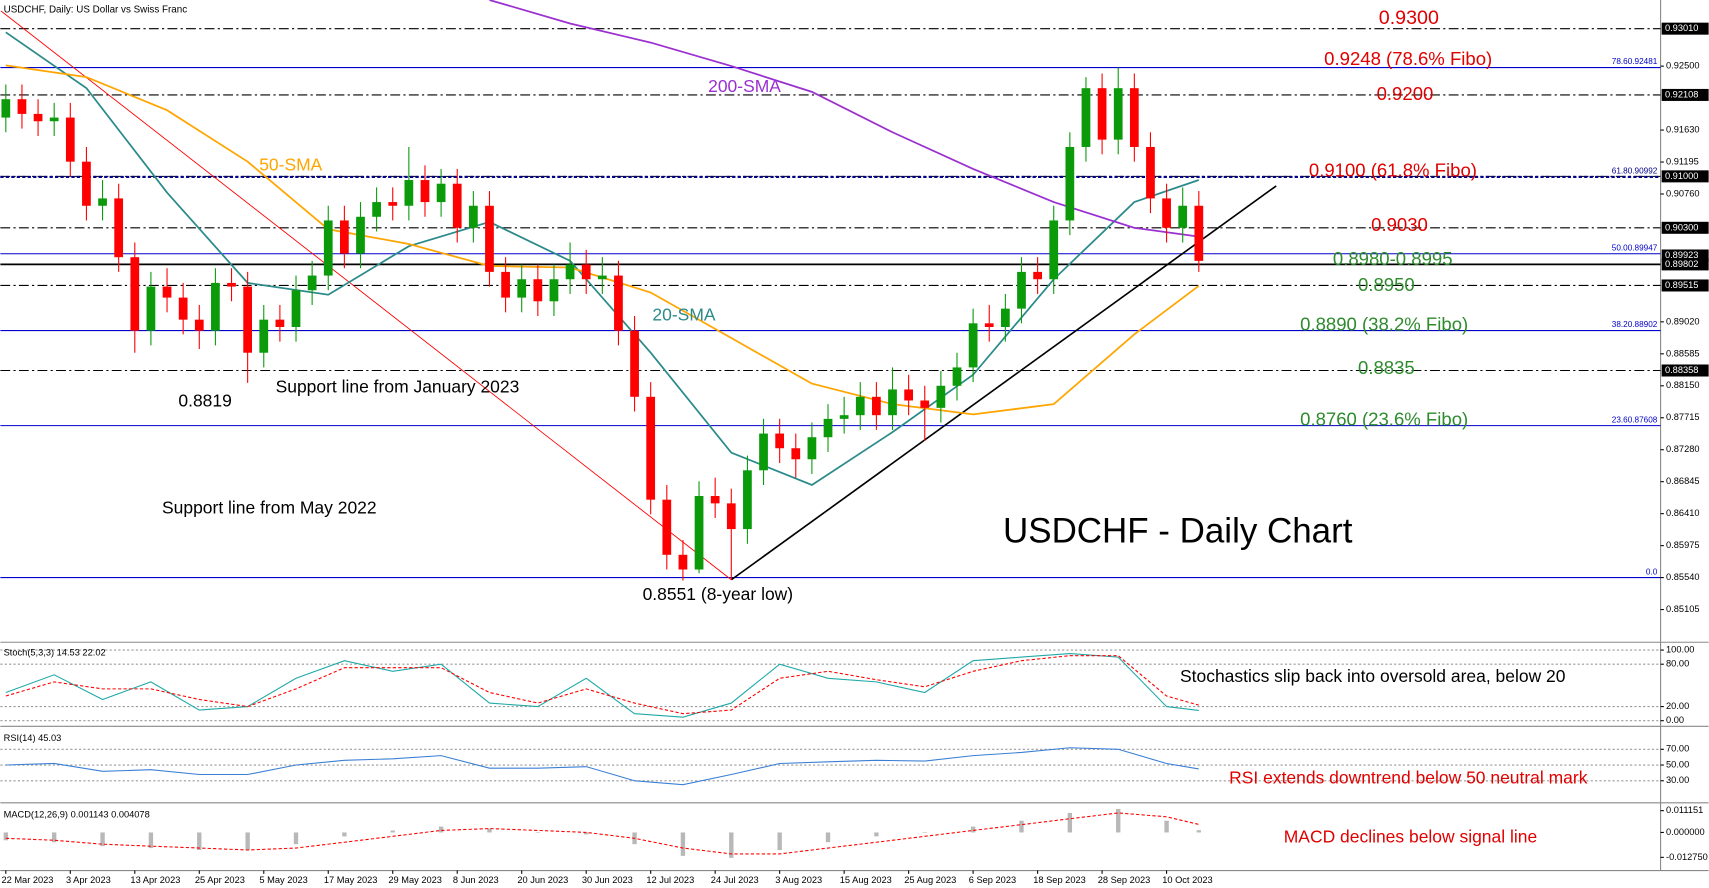 This screenshot has height=888, width=1709. What do you see at coordinates (1682, 285) in the screenshot?
I see `level-box-label: 0.89515` at bounding box center [1682, 285].